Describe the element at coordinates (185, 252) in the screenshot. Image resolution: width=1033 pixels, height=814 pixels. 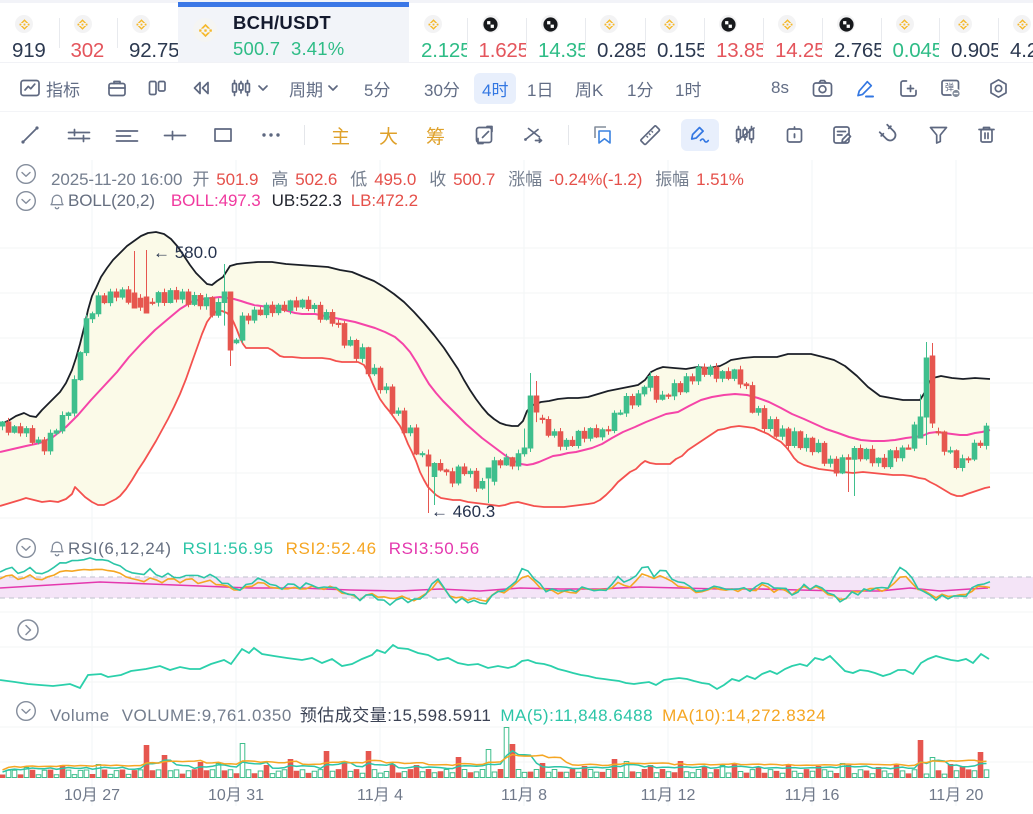
I see `svg-text: ← 580.0` at that location.